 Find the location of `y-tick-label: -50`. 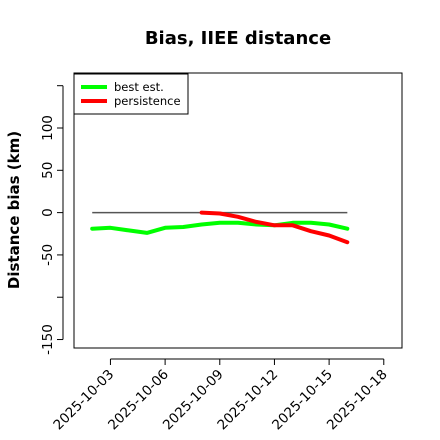

y-tick-label: -50 is located at coordinates (48, 255).